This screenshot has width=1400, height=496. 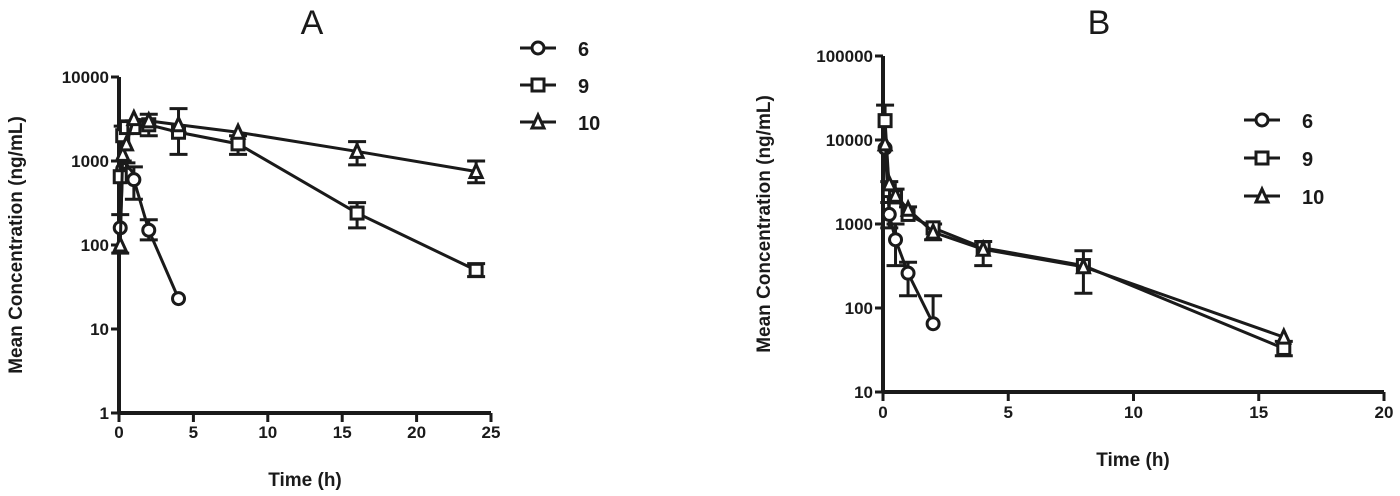 What do you see at coordinates (305, 480) in the screenshot?
I see `x-axis-label-a: Time (h)` at bounding box center [305, 480].